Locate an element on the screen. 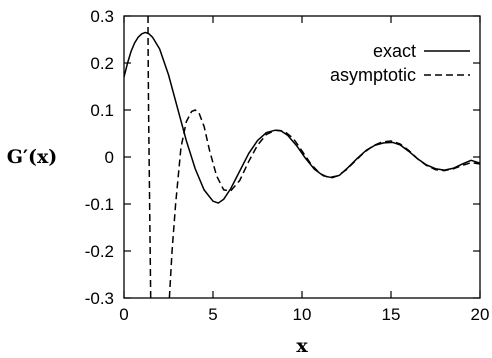  x-tick-label: 10 is located at coordinates (302, 314).